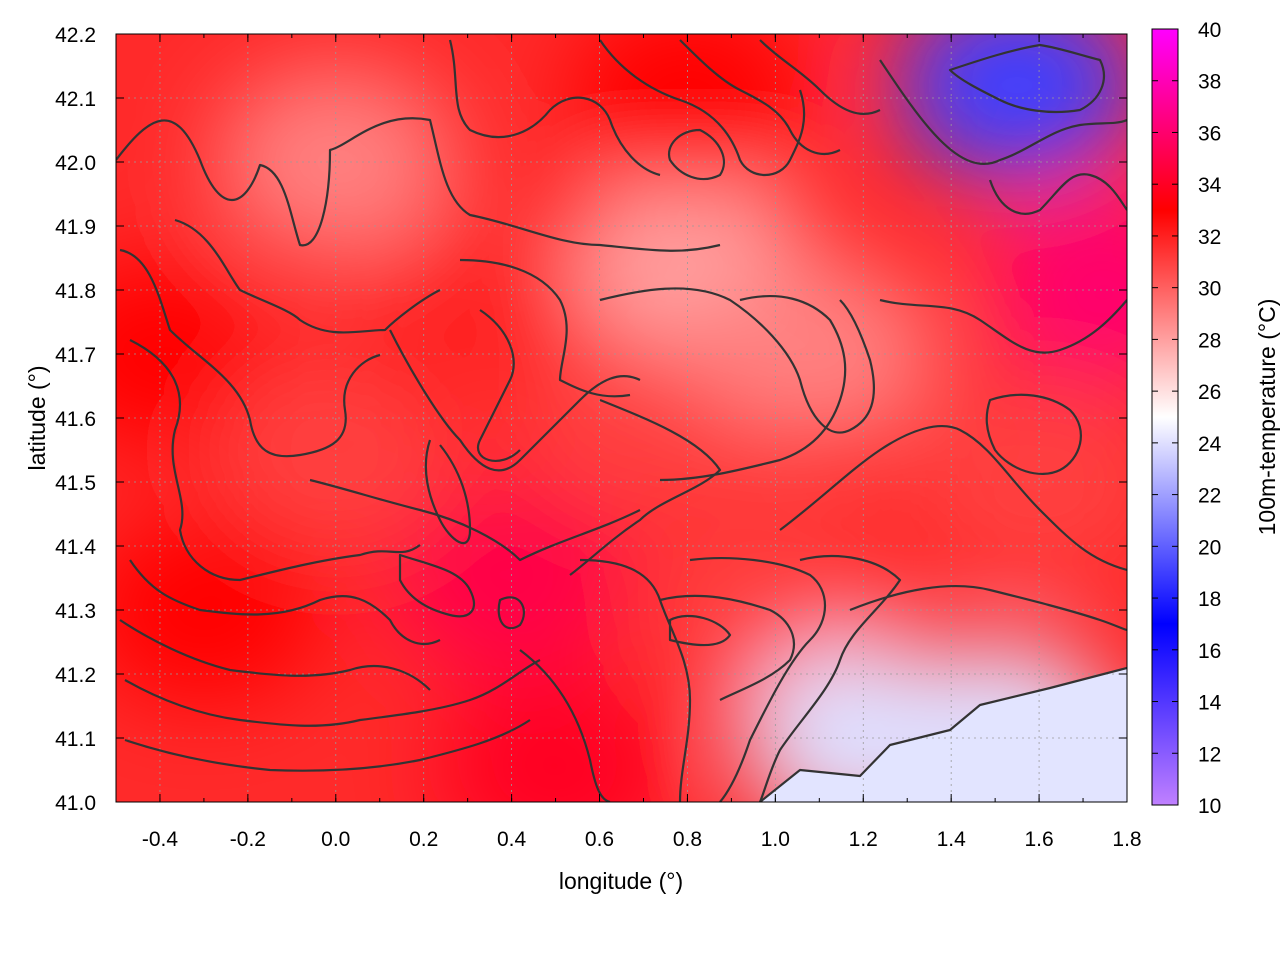  Describe the element at coordinates (248, 839) in the screenshot. I see `x-tick-label: -0.2` at that location.